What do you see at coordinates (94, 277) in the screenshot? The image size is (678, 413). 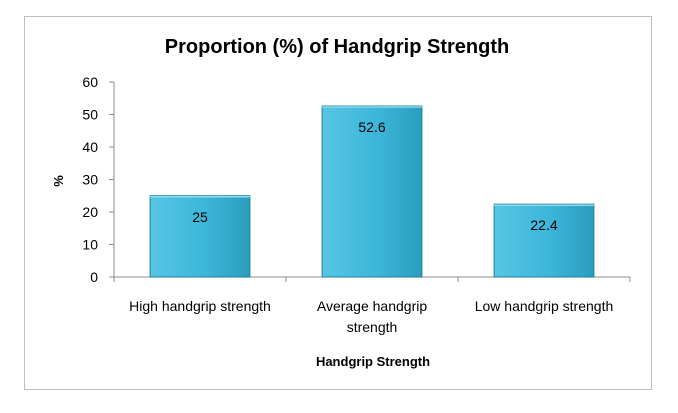 I see `y-tick-label: 0` at bounding box center [94, 277].